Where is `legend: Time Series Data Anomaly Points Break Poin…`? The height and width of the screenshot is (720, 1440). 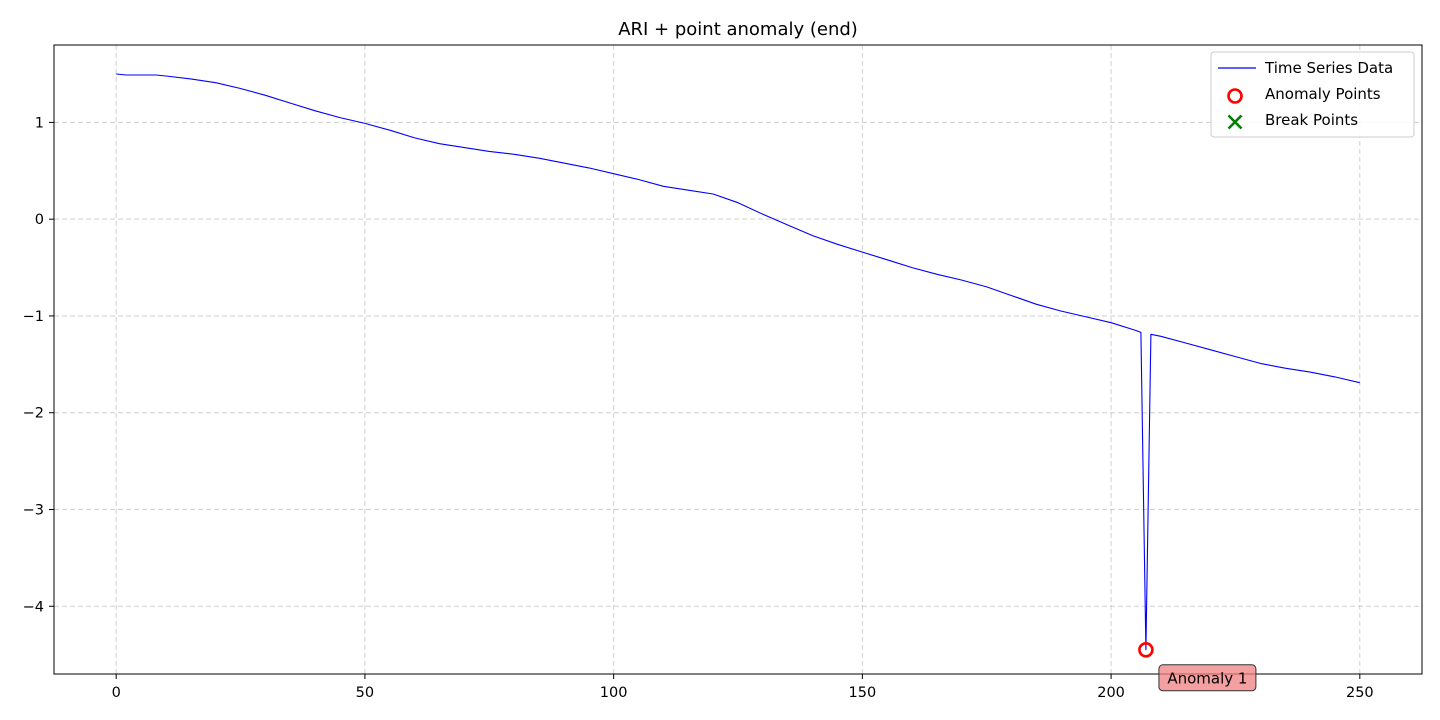
legend: Time Series Data Anomaly Points Break Poin… is located at coordinates (1312, 94).